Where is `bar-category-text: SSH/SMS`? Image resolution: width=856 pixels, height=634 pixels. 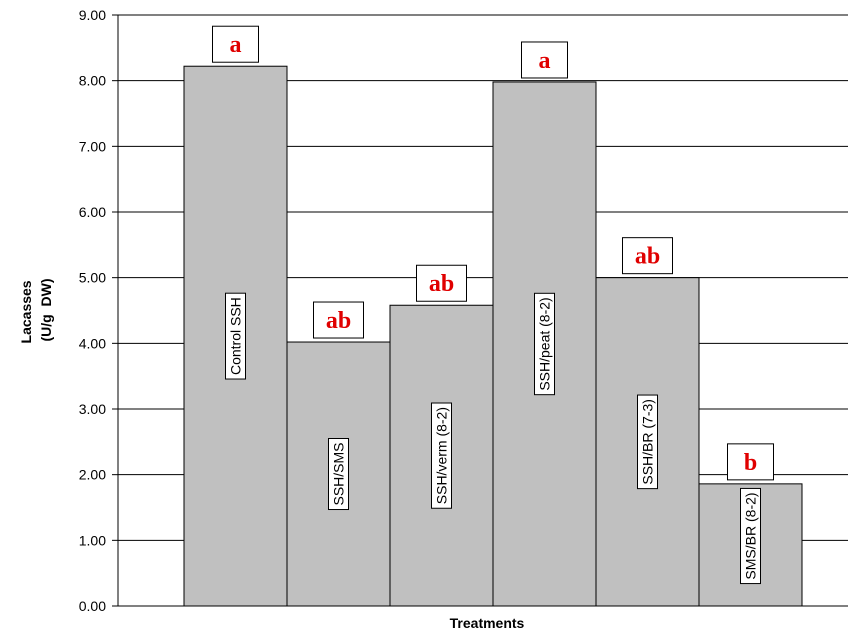 bar-category-text: SSH/SMS is located at coordinates (339, 474).